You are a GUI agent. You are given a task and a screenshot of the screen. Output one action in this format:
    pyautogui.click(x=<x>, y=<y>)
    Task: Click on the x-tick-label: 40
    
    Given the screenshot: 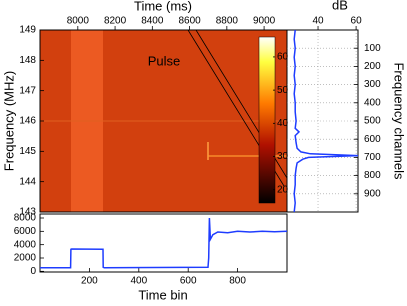 What is the action you would take?
    pyautogui.click(x=318, y=21)
    